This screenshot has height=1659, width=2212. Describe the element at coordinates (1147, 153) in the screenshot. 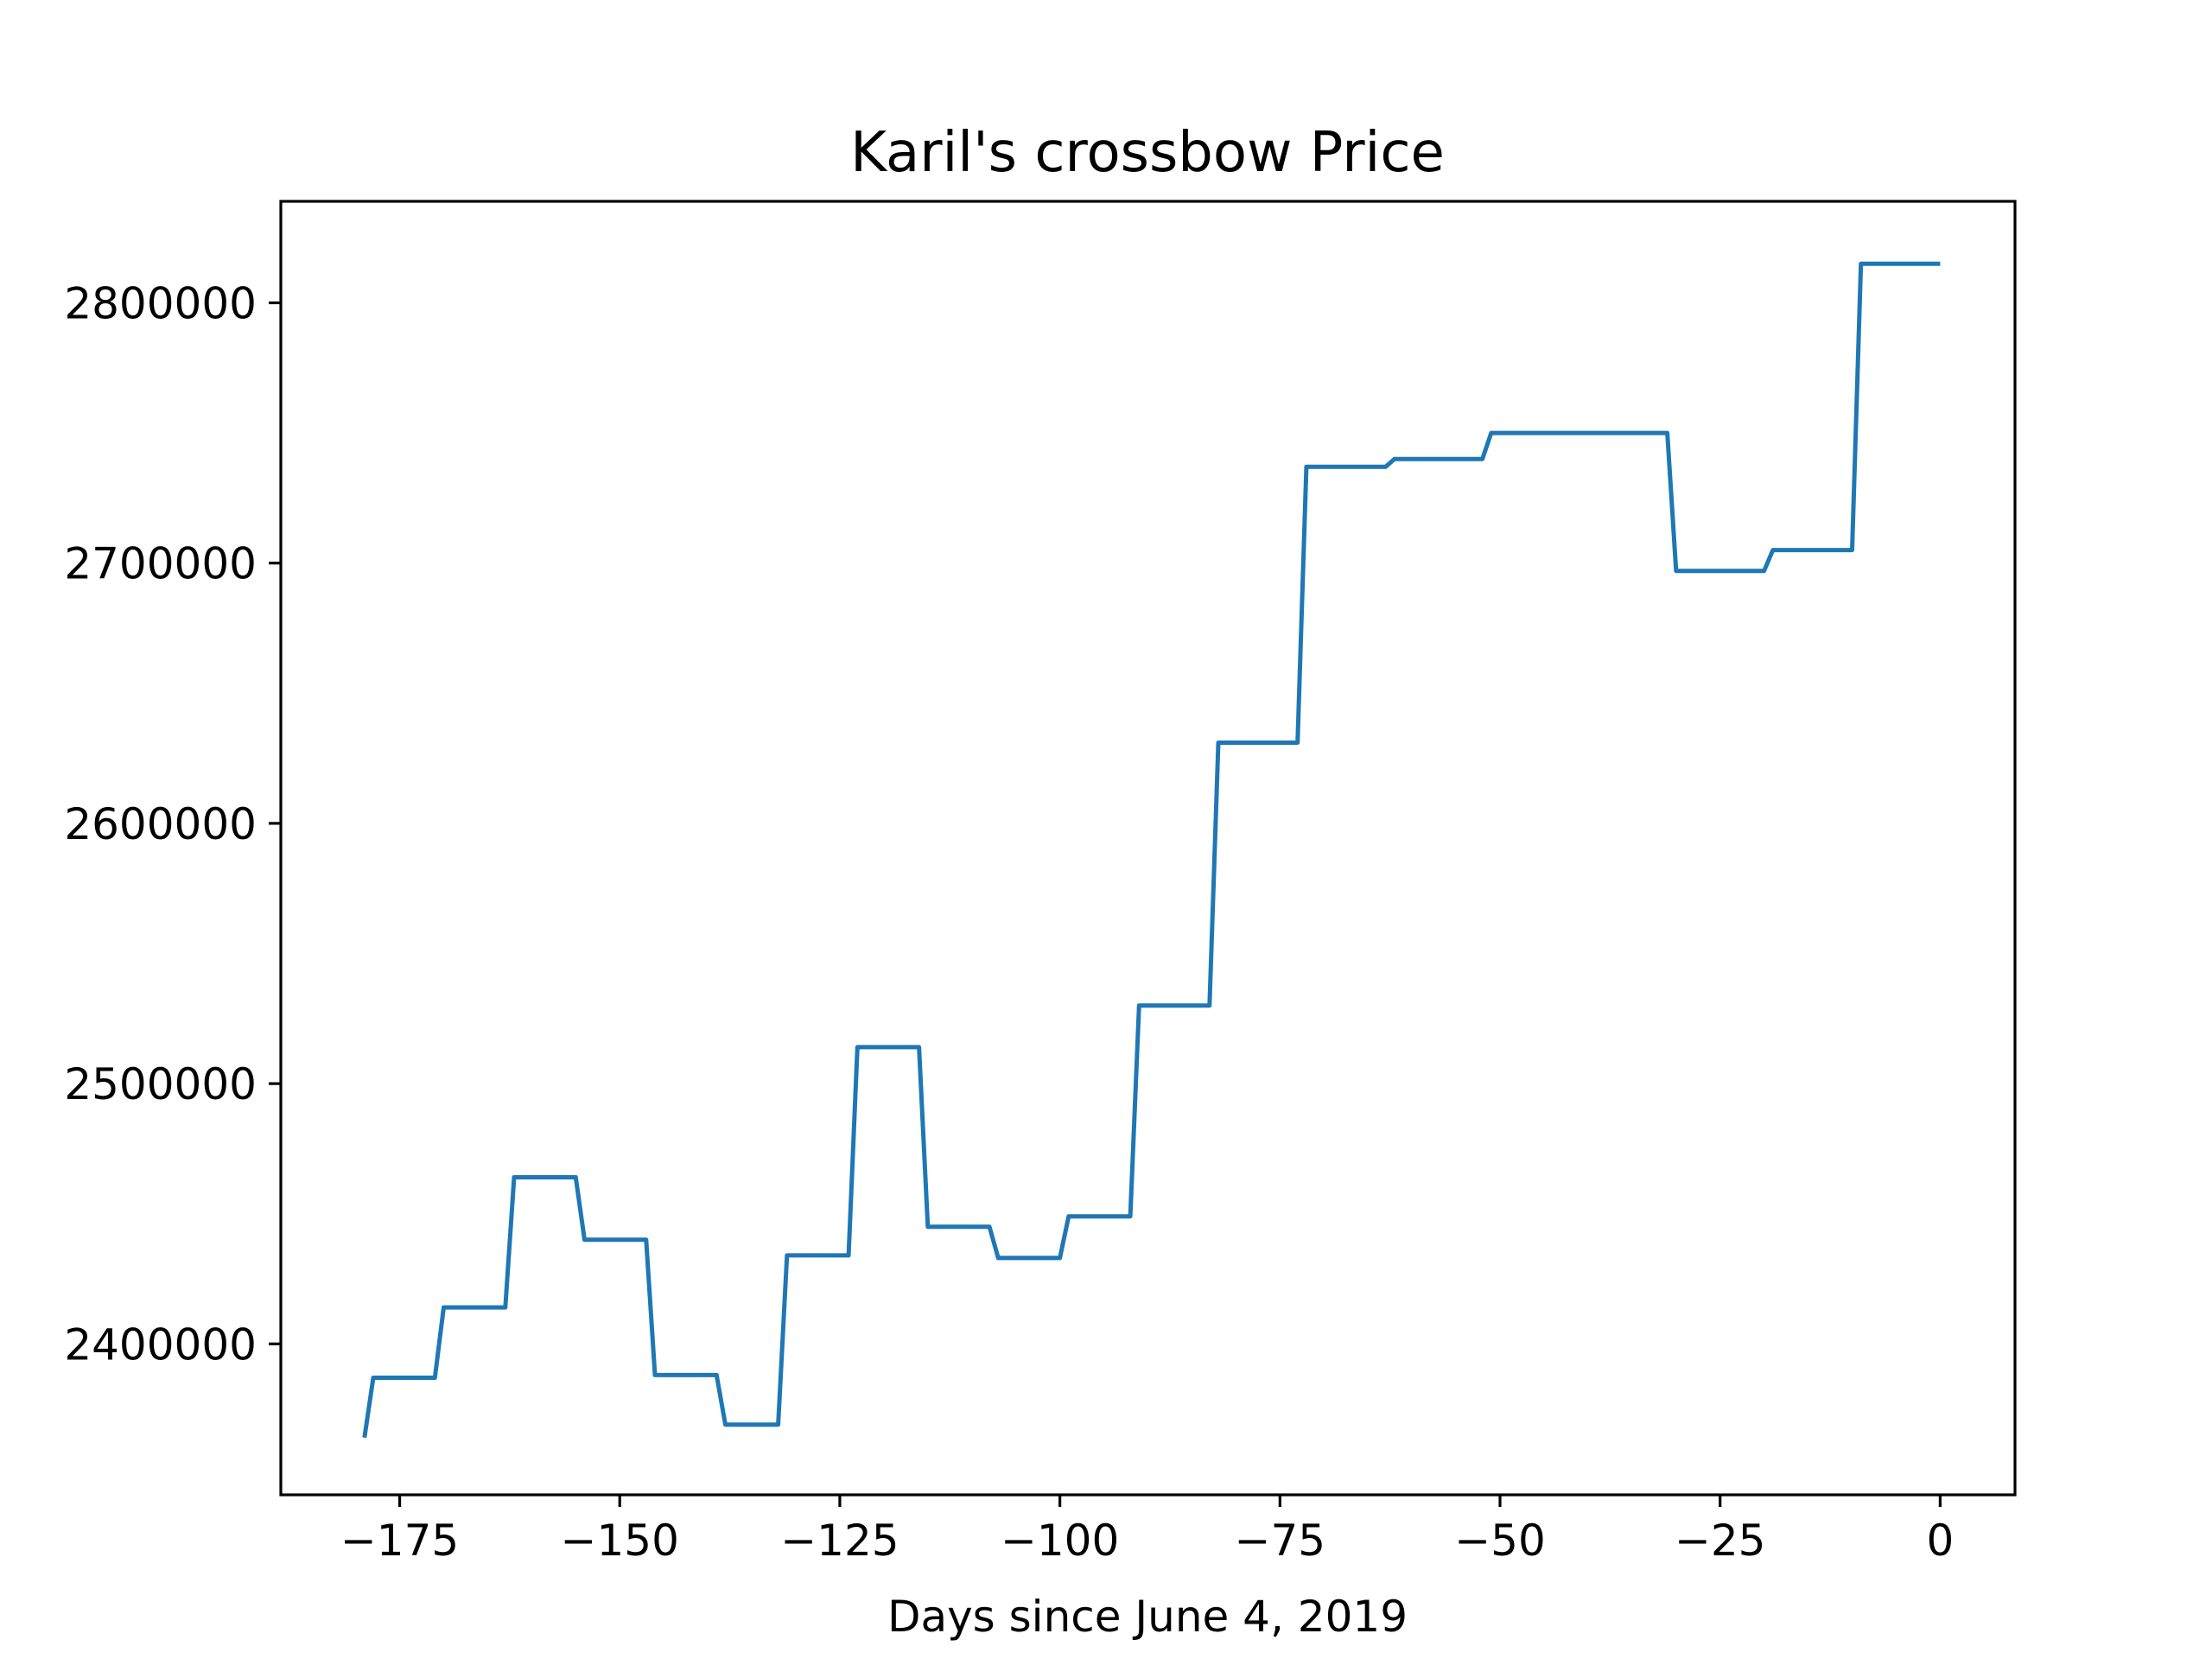

I see `chart-title: Karil's crossbow Price` at that location.